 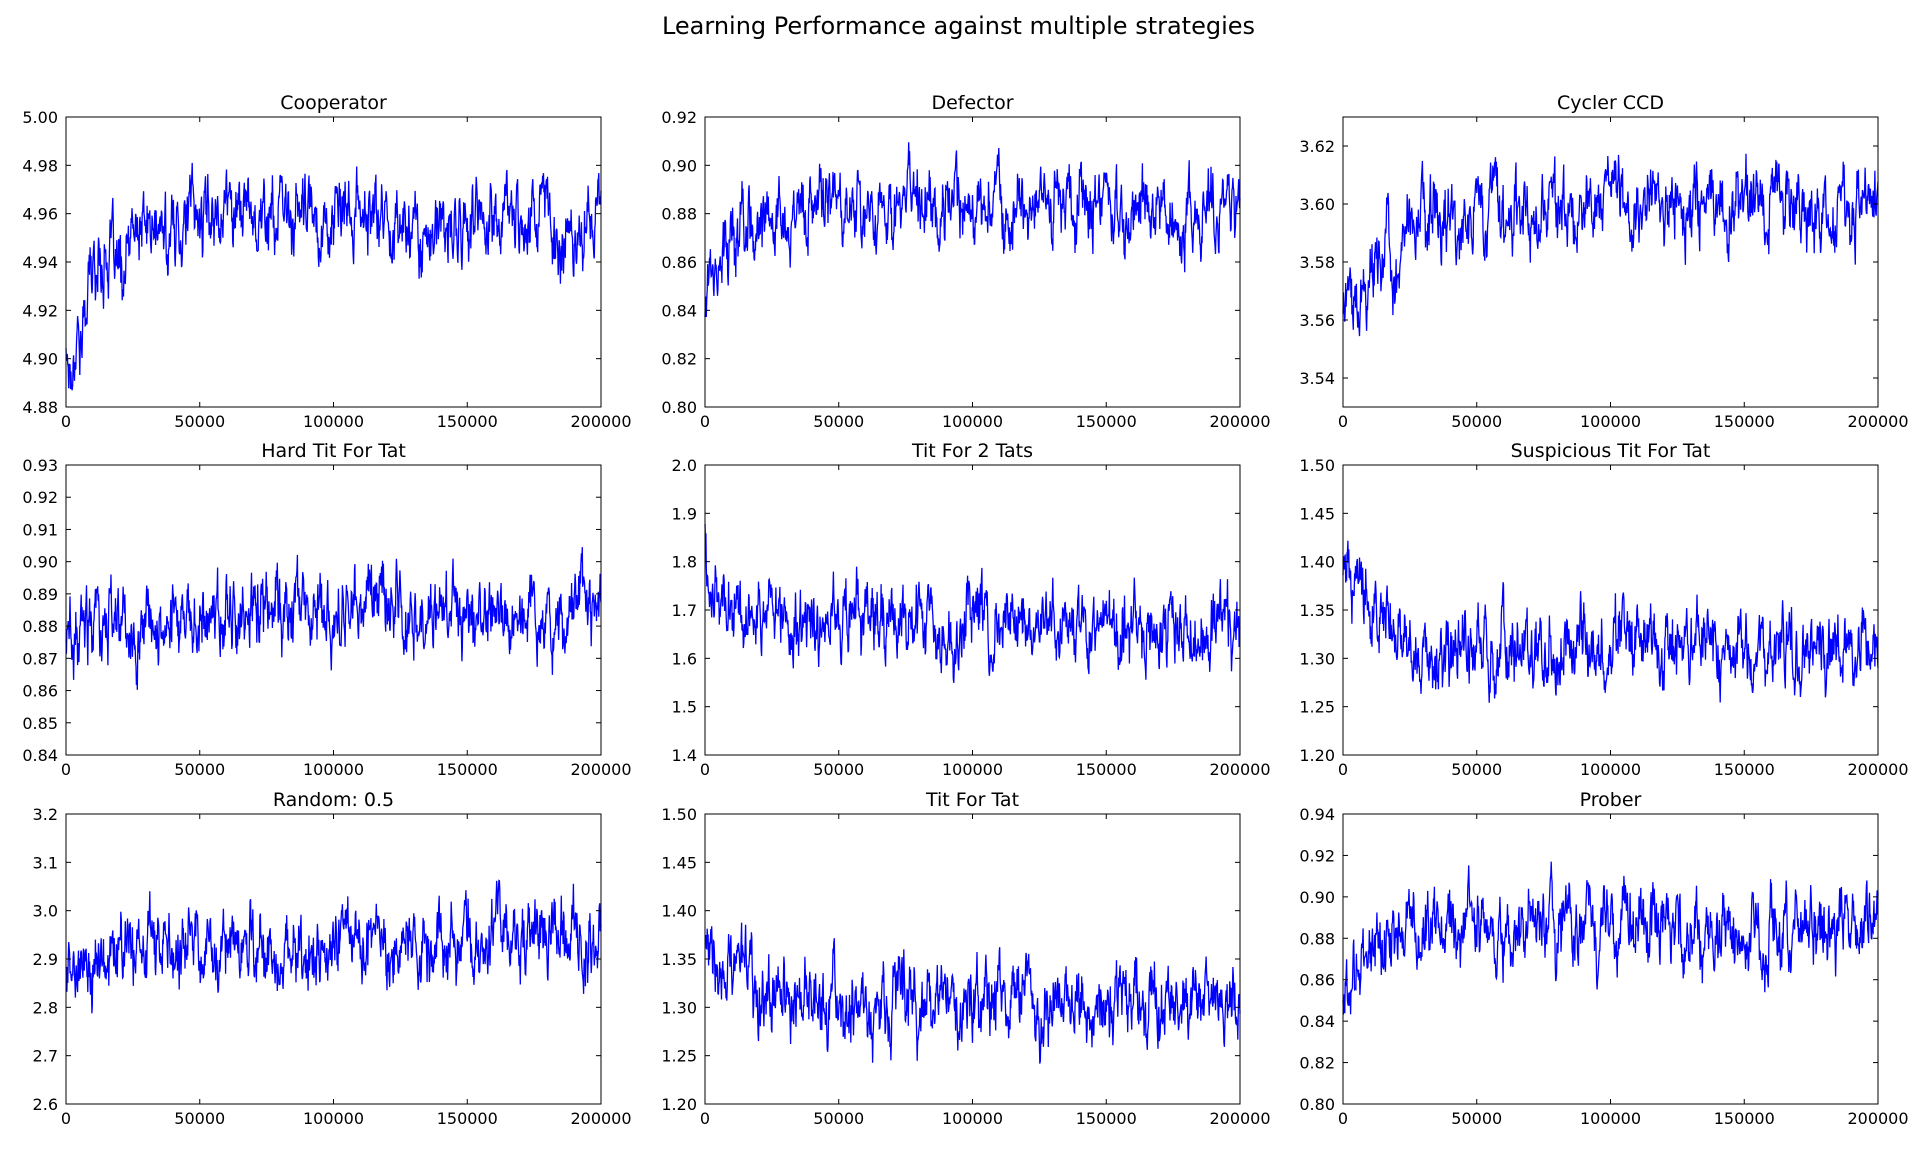 What do you see at coordinates (333, 103) in the screenshot?
I see `subplot-title: Cooperator` at bounding box center [333, 103].